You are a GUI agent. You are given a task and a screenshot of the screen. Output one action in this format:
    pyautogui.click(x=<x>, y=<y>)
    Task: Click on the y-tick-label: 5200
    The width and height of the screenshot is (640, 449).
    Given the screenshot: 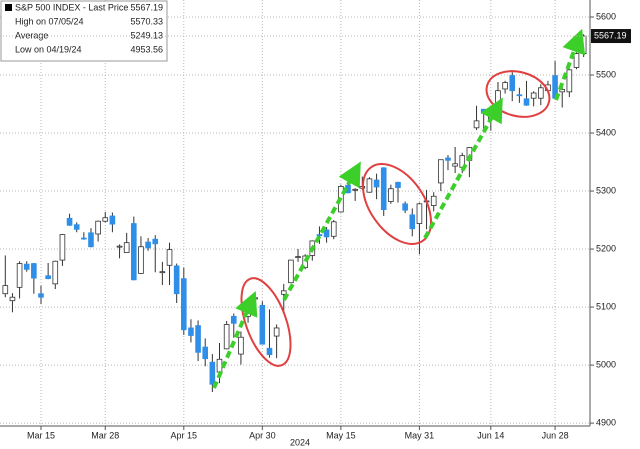 What is the action you would take?
    pyautogui.click(x=606, y=248)
    